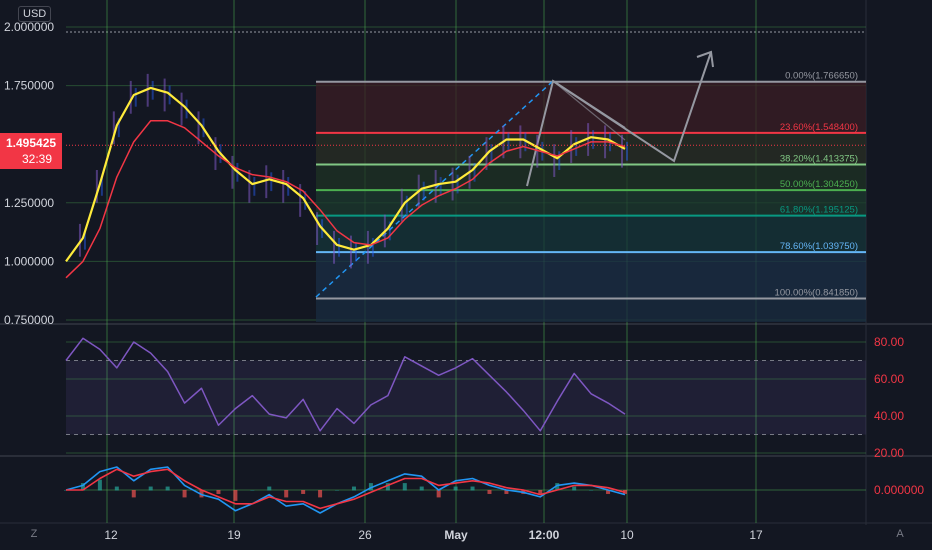 Image resolution: width=932 pixels, height=550 pixels. I want to click on price-tick-label: 0.750000, so click(29, 320).